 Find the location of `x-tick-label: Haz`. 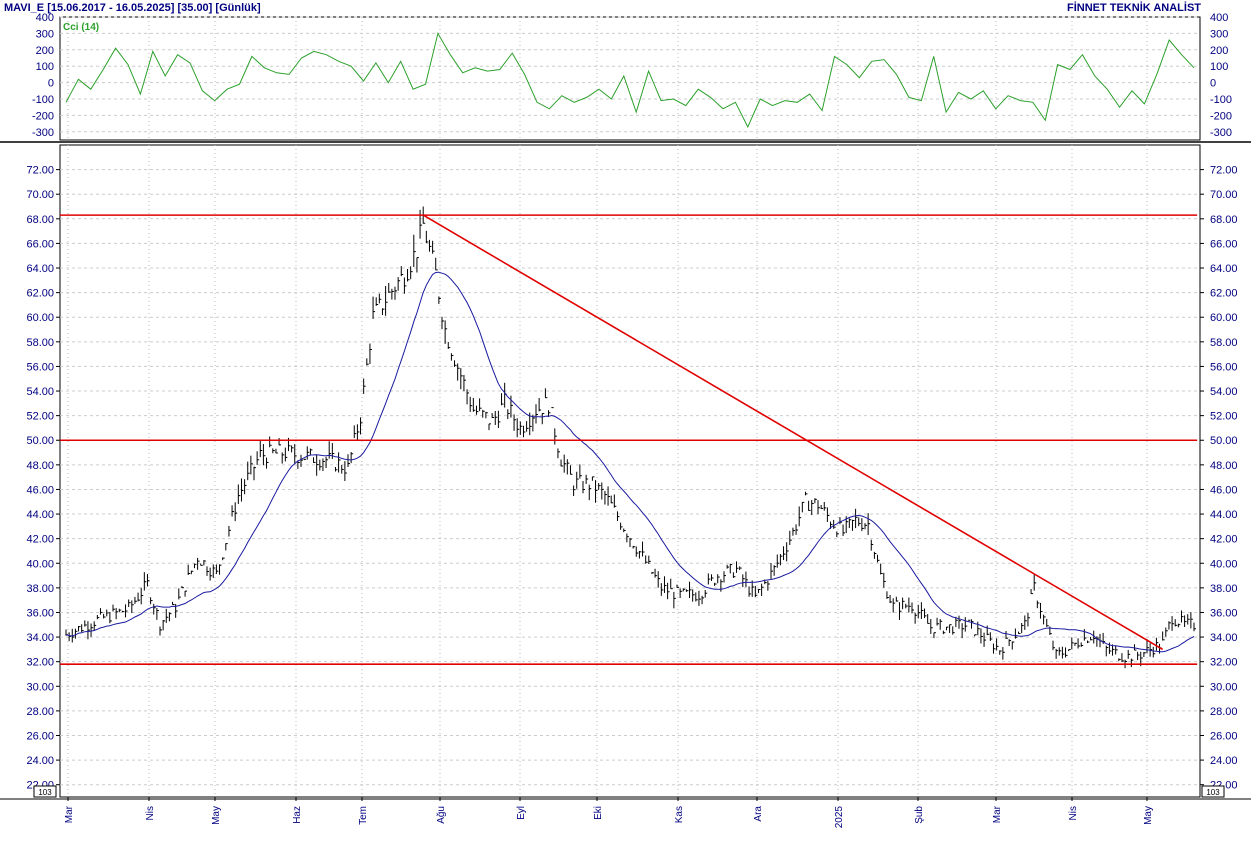

x-tick-label: Haz is located at coordinates (297, 815).